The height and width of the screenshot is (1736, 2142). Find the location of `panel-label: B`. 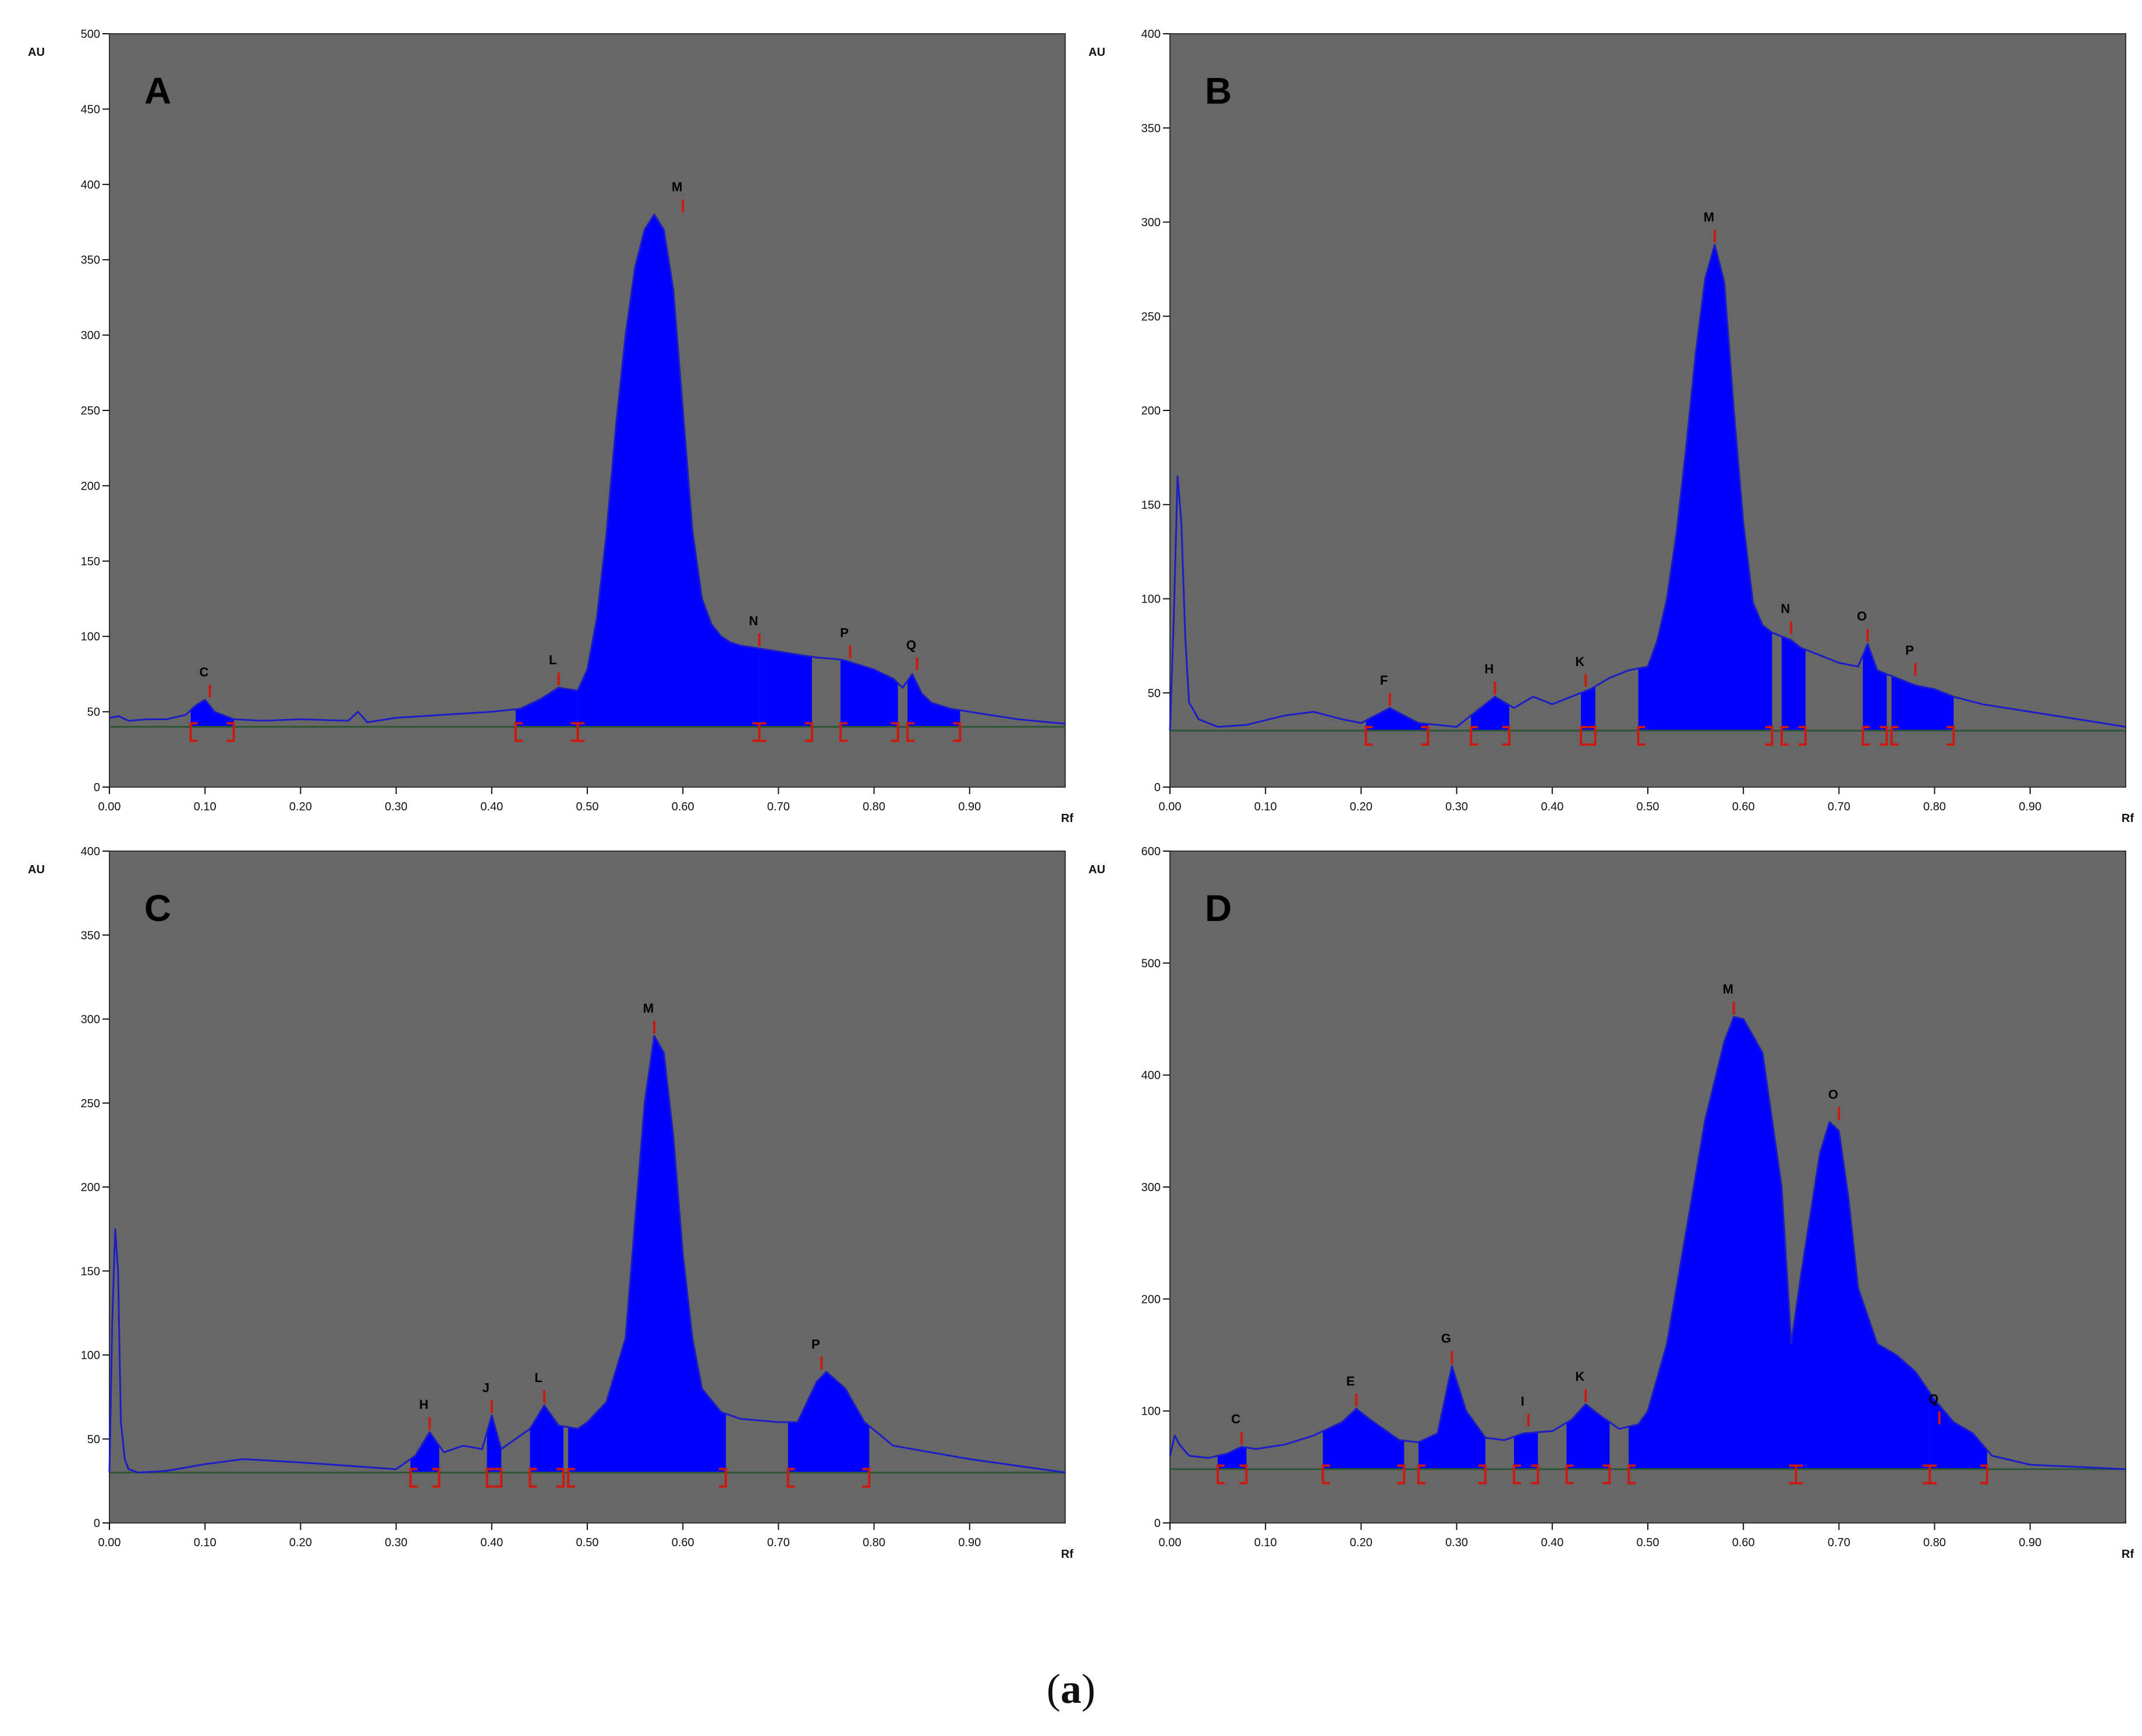

panel-label: B is located at coordinates (1218, 91).